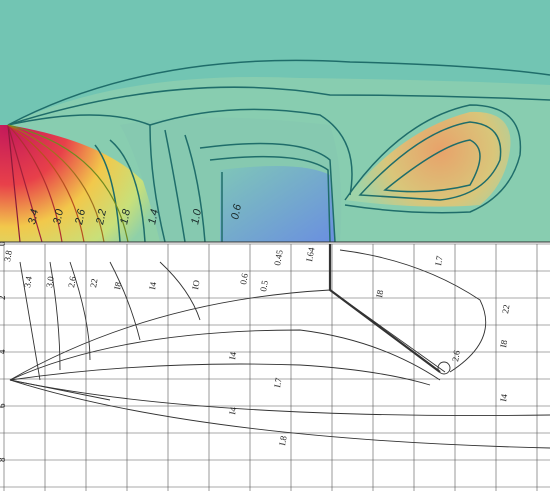 The width and height of the screenshot is (550, 491). What do you see at coordinates (153, 216) in the screenshot?
I see `contour-label: 1.4` at bounding box center [153, 216].